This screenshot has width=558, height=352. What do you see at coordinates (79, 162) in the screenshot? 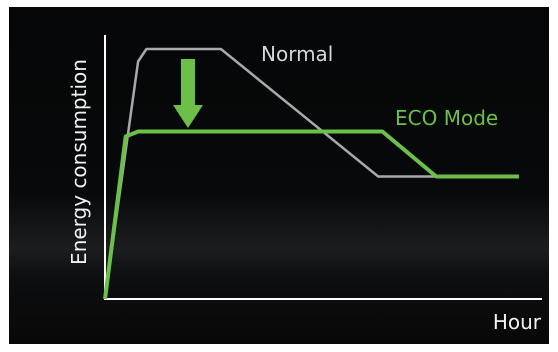
I see `y-axis-label: Energy consumption` at bounding box center [79, 162].